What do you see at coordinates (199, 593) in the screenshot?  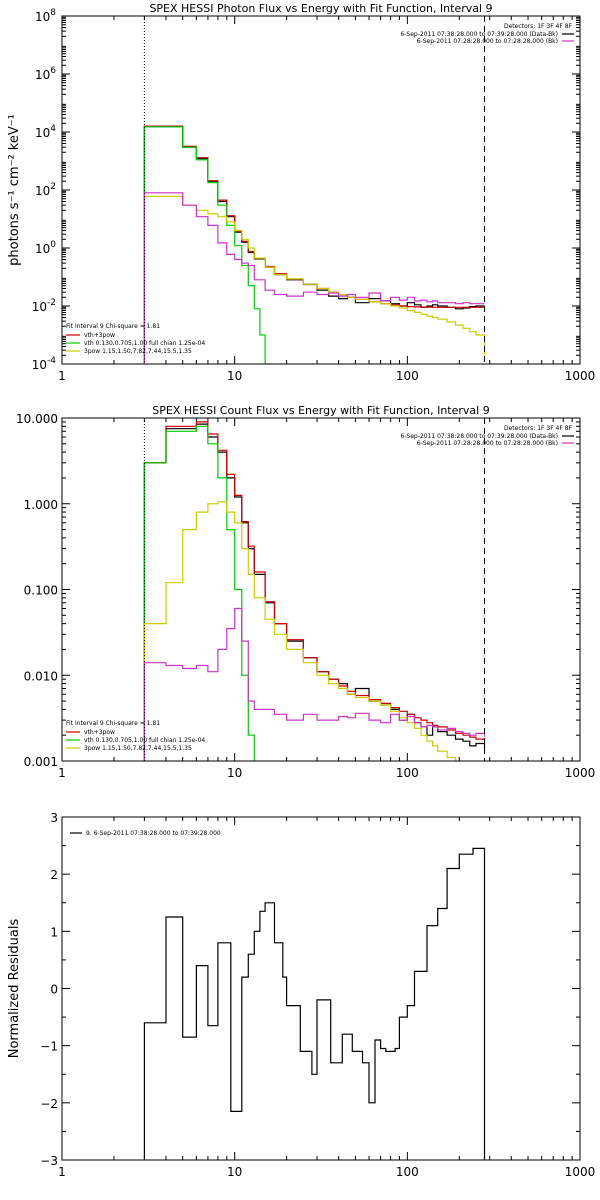 I see `series-vth-line` at bounding box center [199, 593].